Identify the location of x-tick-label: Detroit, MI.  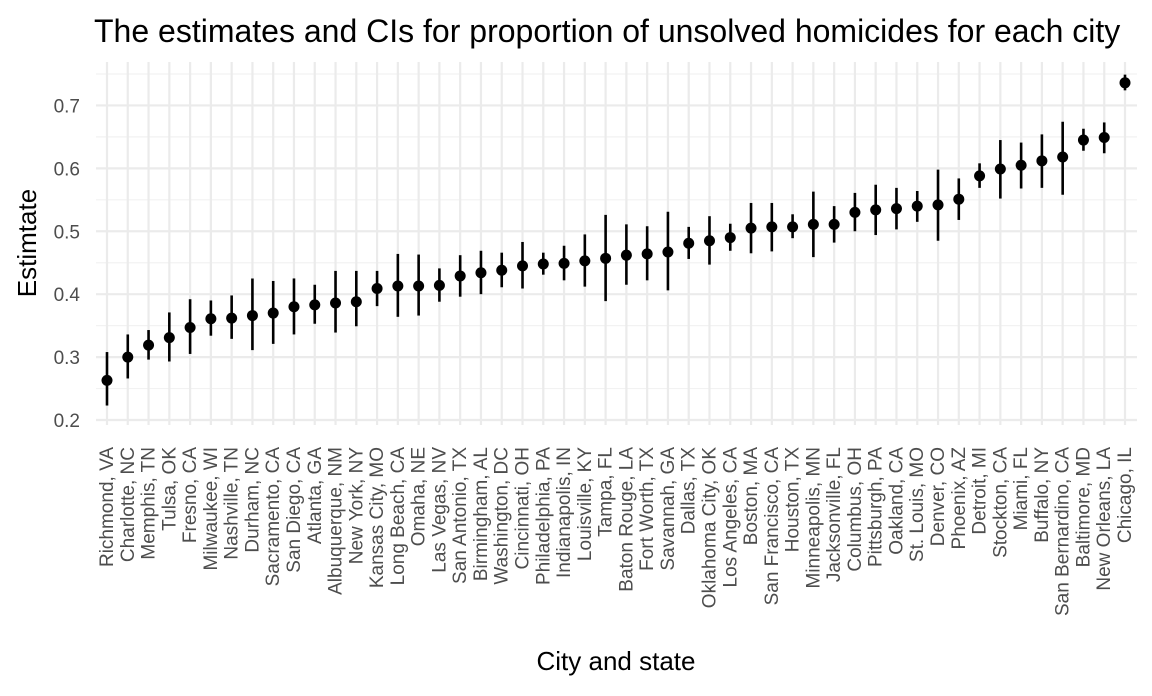
(980, 491).